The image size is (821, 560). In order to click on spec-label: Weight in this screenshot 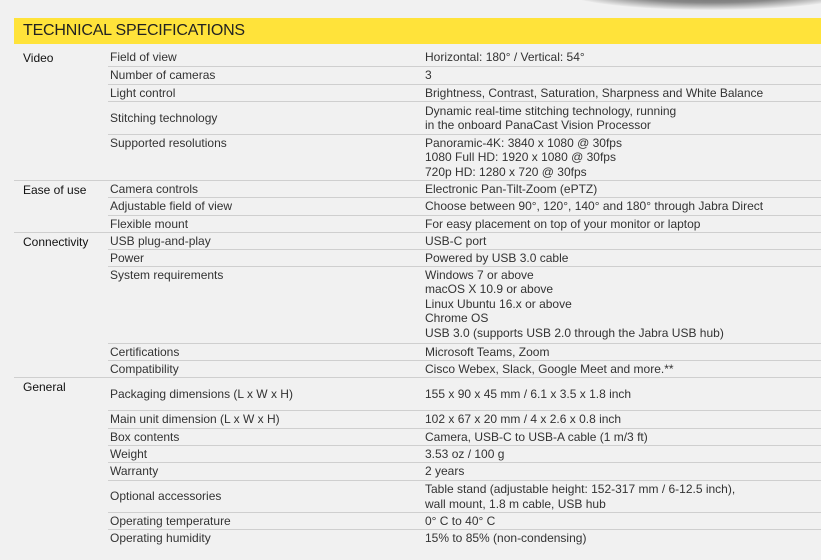, I will do `click(129, 453)`.